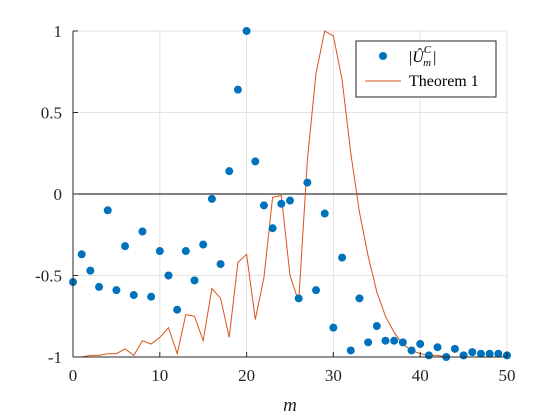  What do you see at coordinates (333, 375) in the screenshot?
I see `x-tick-label-3: 30` at bounding box center [333, 375].